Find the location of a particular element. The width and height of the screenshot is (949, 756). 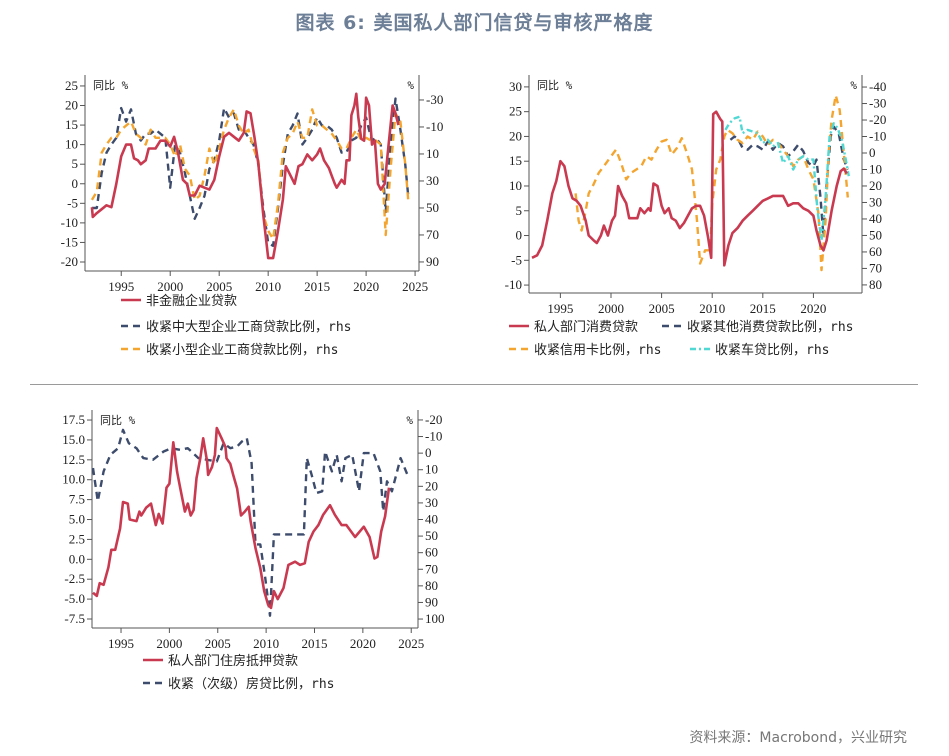

y-tick-label: 5 is located at coordinates (519, 210).